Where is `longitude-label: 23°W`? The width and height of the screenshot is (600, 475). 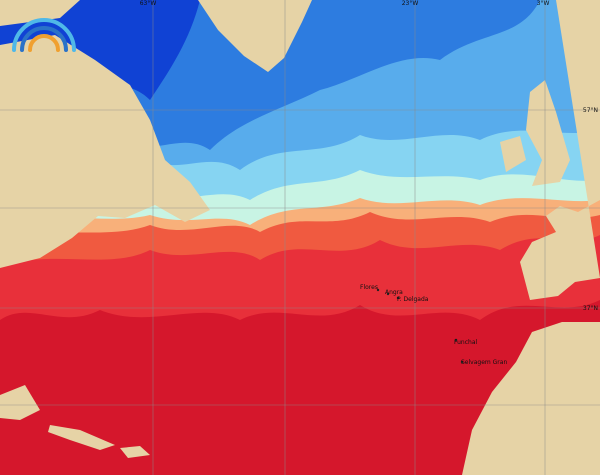 longitude-label: 23°W is located at coordinates (410, 3).